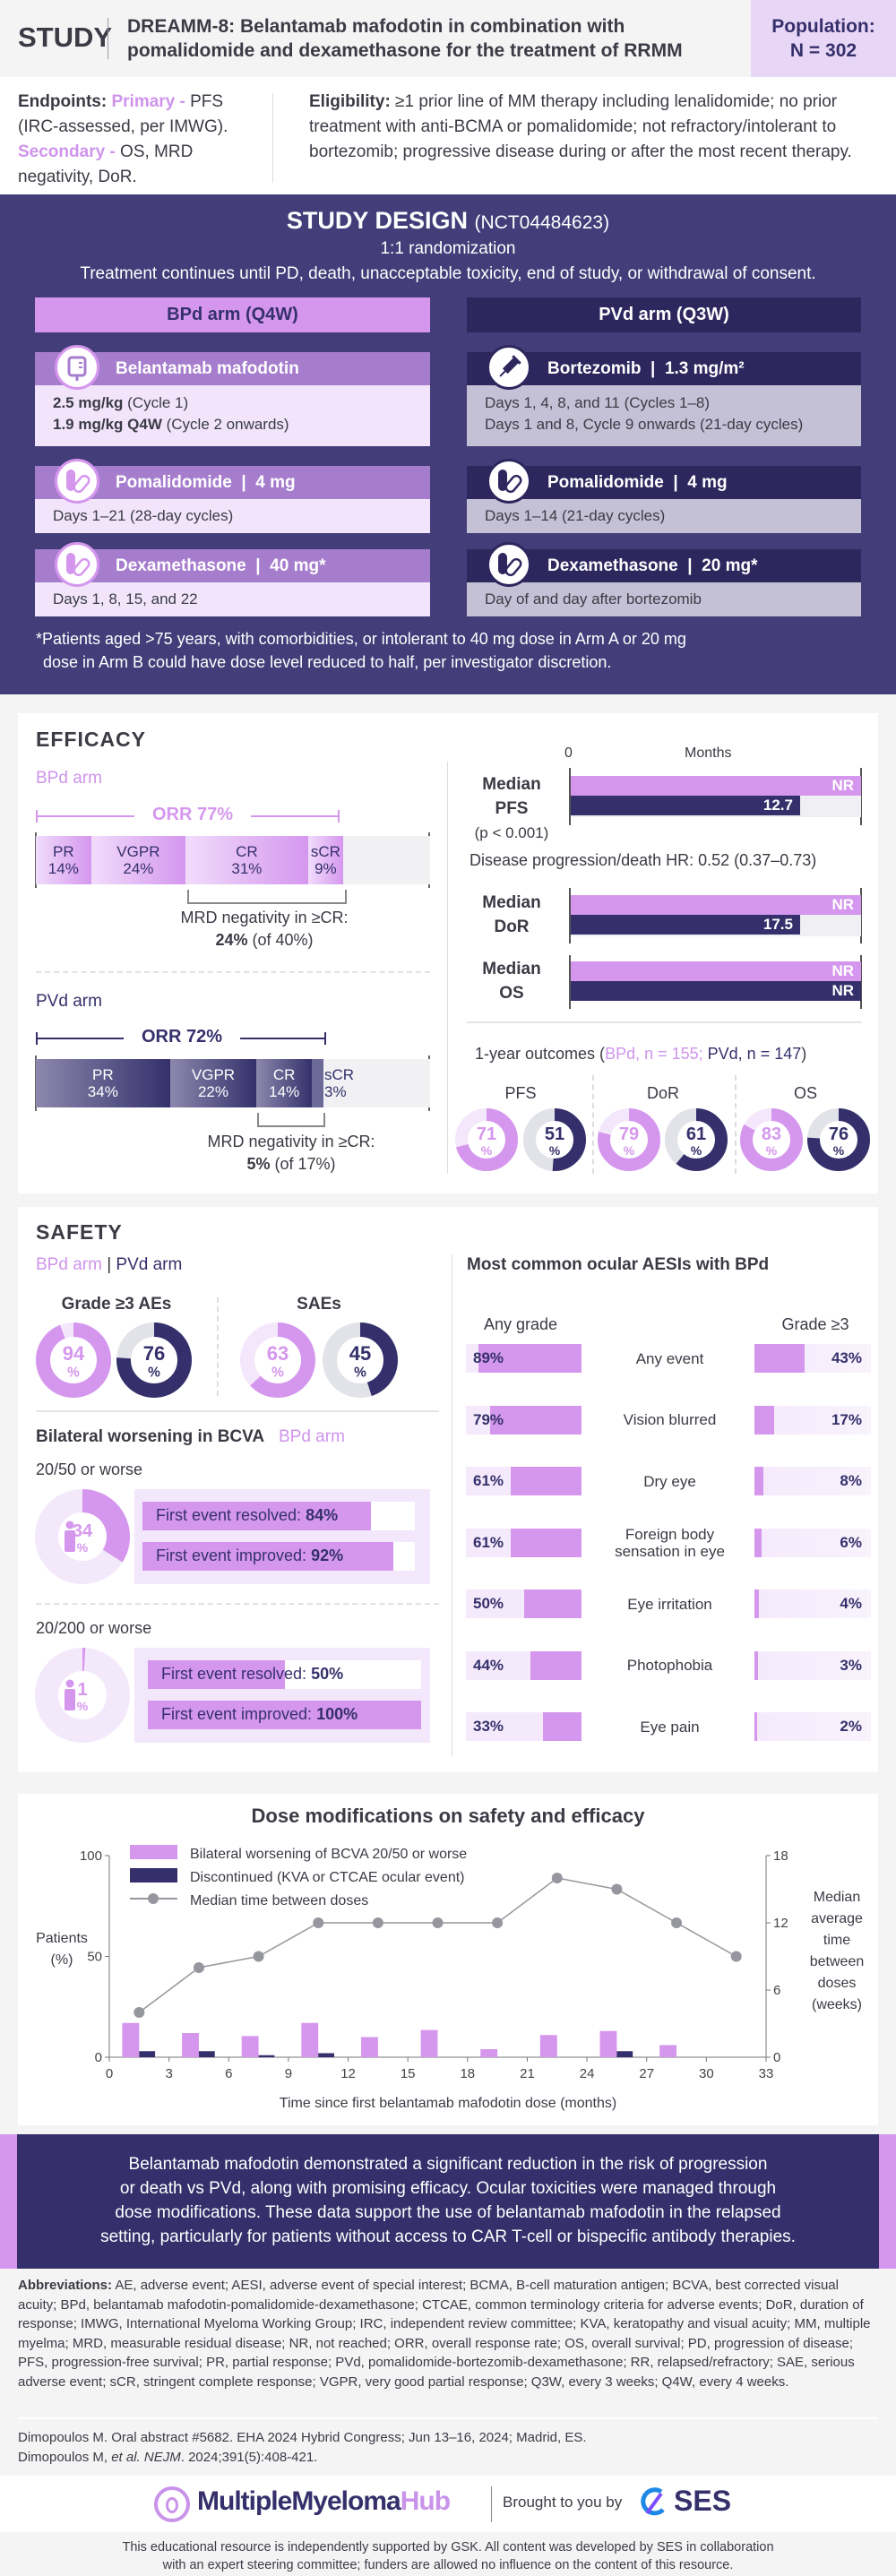 This screenshot has height=2576, width=896. I want to click on seg-name: sCR, so click(325, 851).